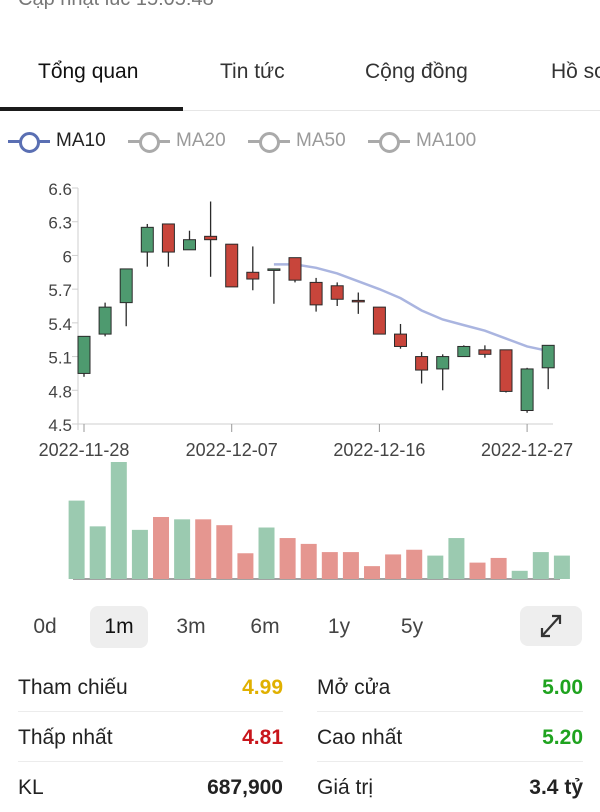 This screenshot has width=600, height=812. I want to click on stat-low: Thấp nhất 4.81, so click(150, 737).